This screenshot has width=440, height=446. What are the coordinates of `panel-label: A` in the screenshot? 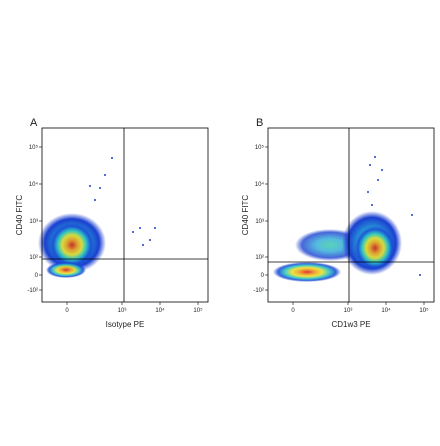 It's located at (34, 123).